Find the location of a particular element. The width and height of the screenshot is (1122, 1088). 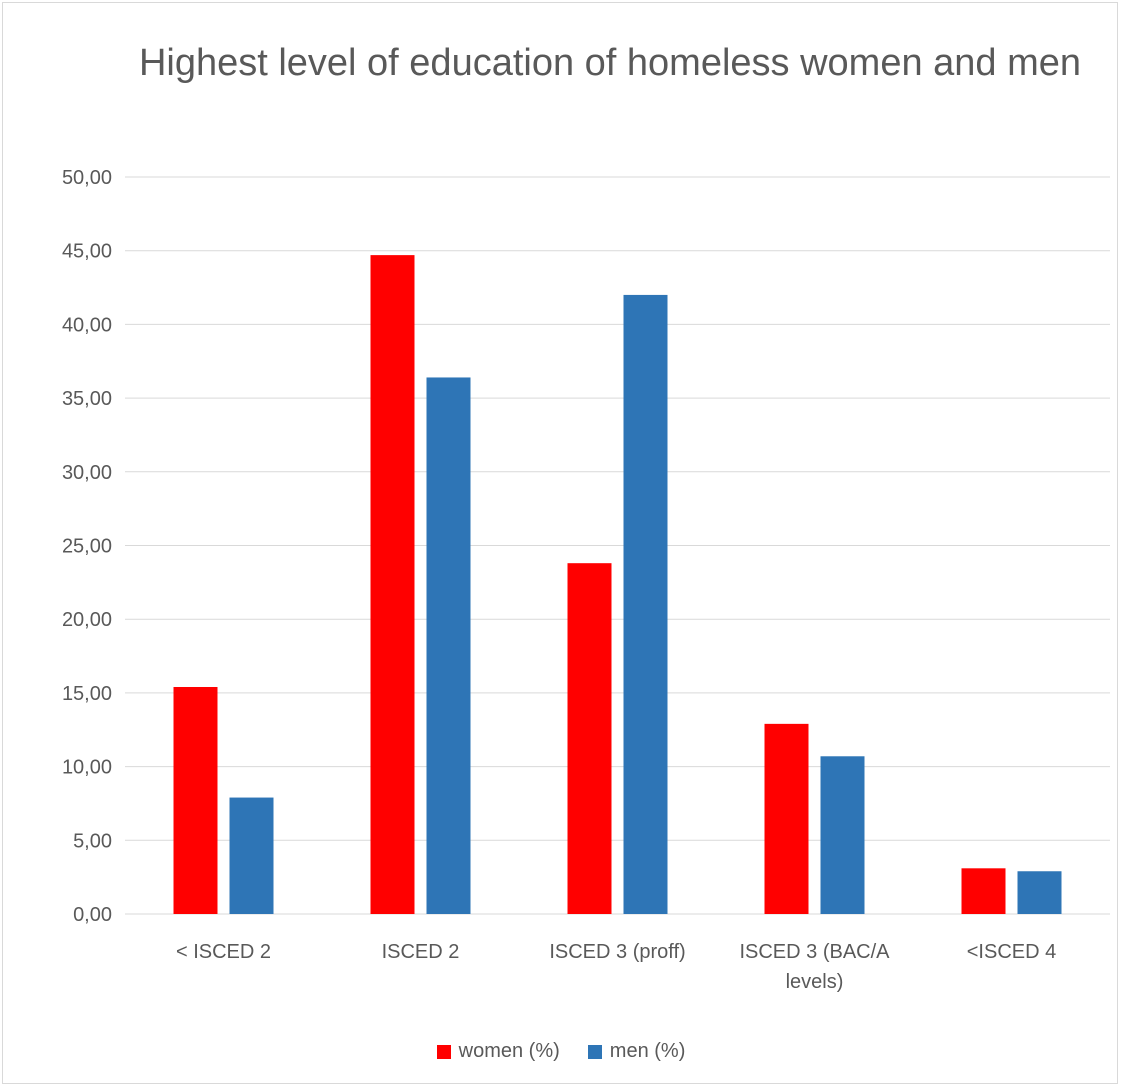

y-tick-label: 10,00 is located at coordinates (87, 768).